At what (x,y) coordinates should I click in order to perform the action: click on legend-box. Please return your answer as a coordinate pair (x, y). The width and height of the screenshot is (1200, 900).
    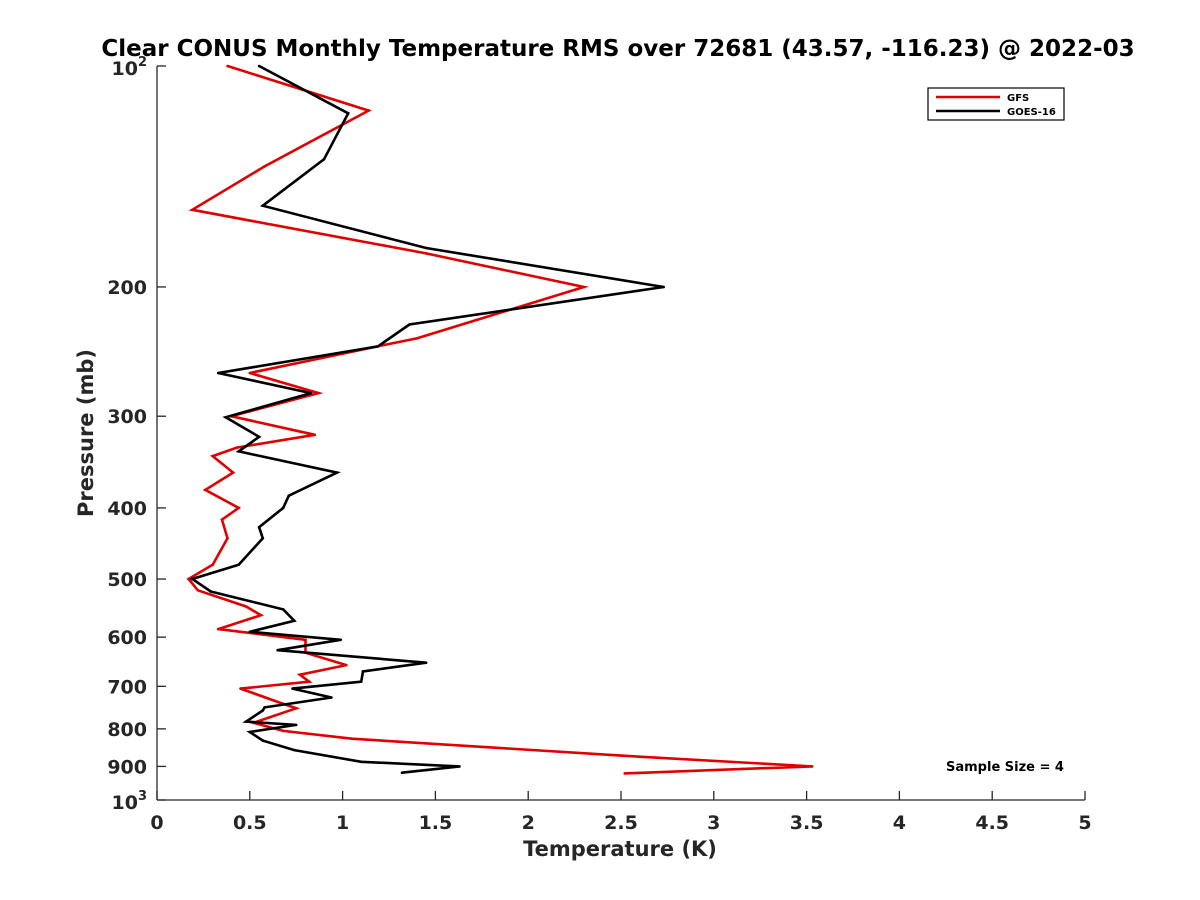
    Looking at the image, I should click on (996, 104).